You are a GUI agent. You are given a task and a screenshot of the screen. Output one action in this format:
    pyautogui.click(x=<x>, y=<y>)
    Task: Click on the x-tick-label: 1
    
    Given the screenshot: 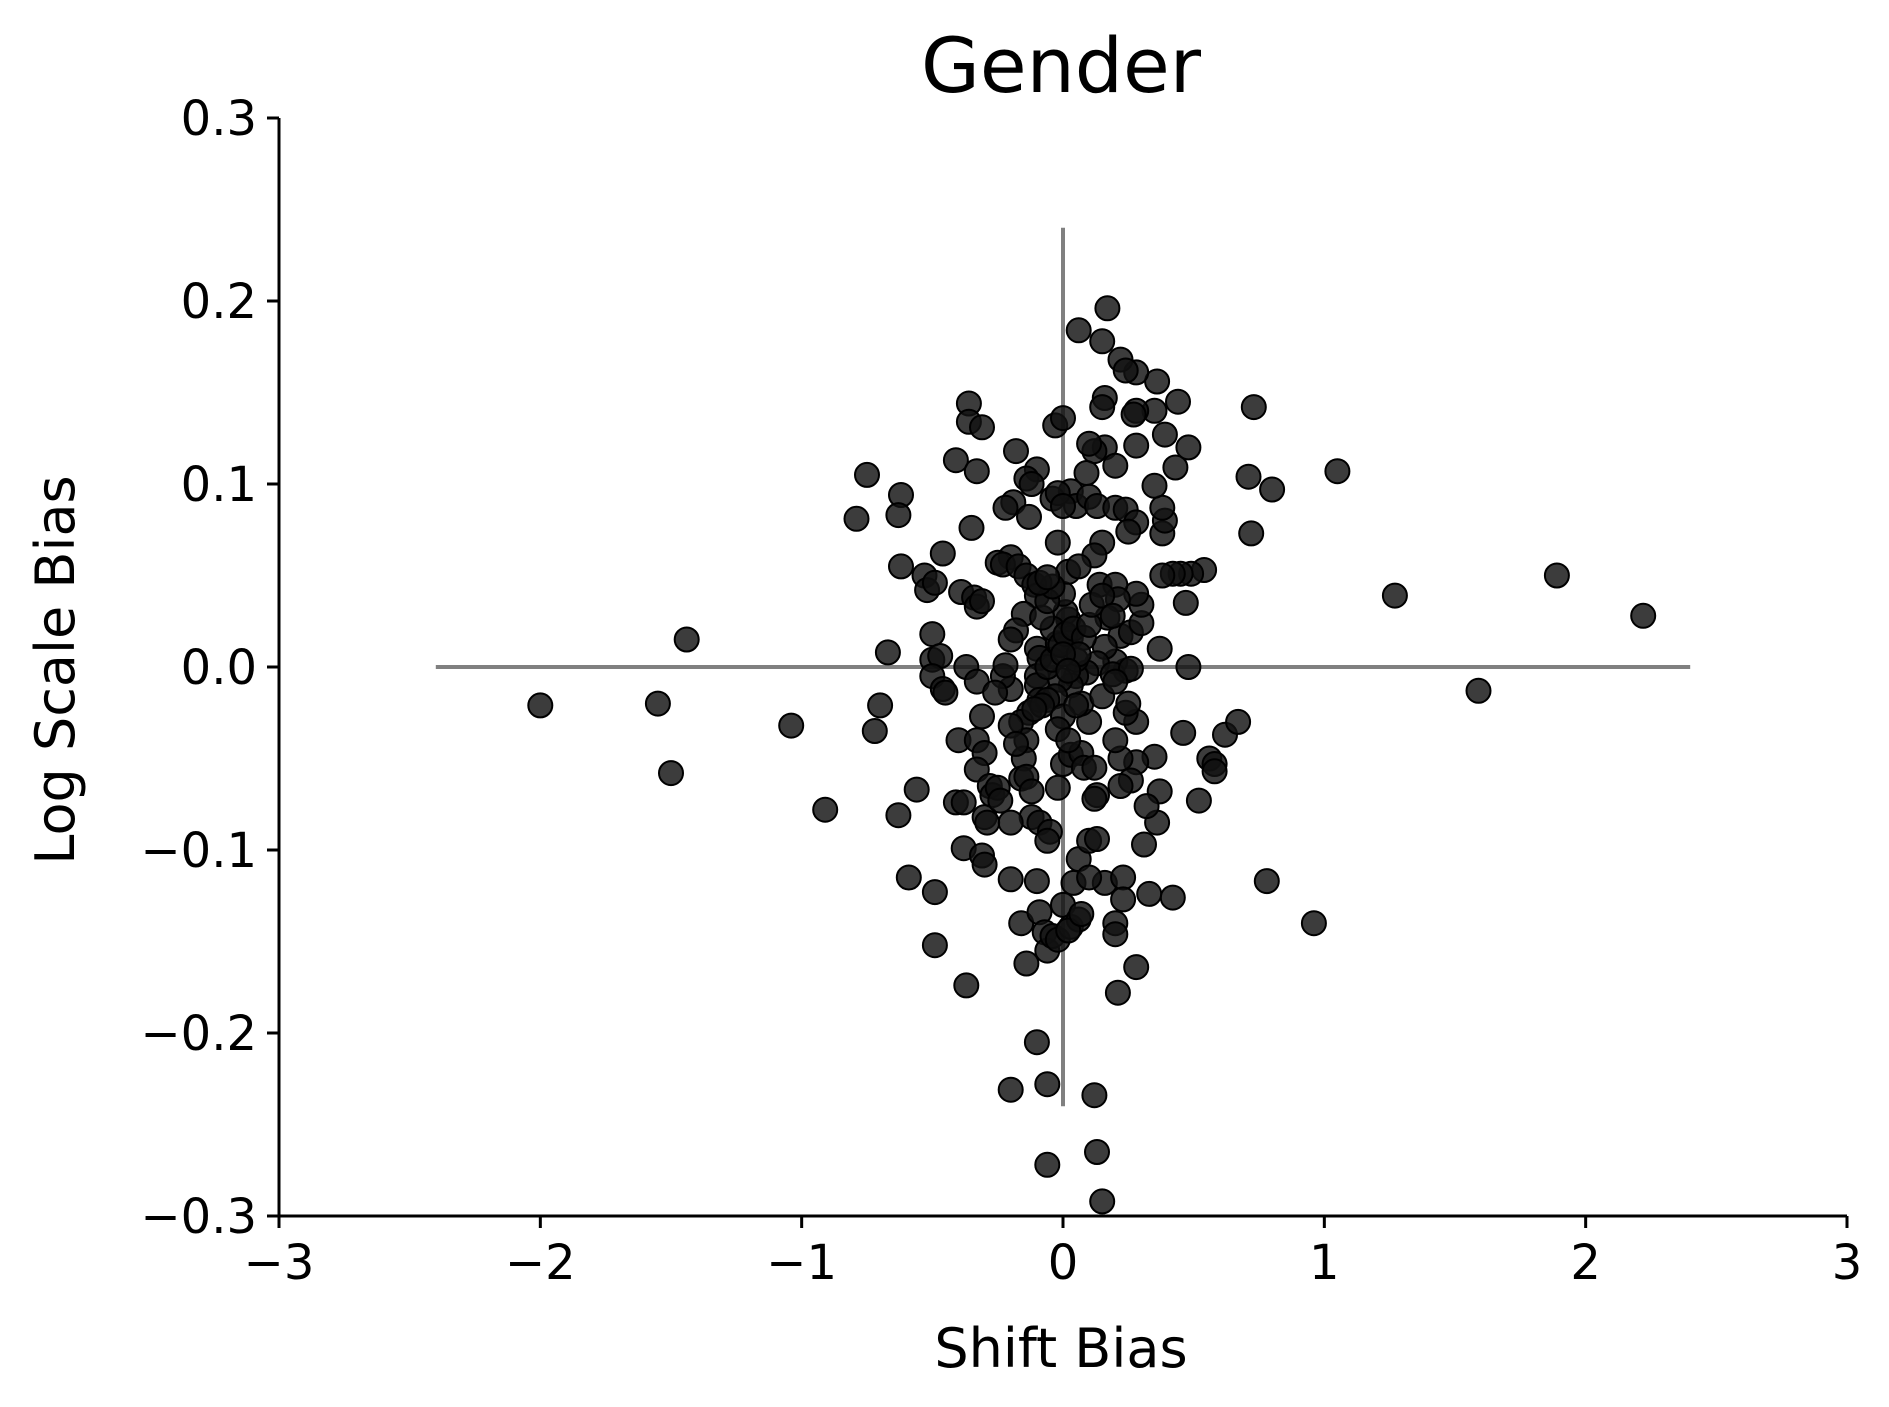 What is the action you would take?
    pyautogui.click(x=1324, y=1263)
    